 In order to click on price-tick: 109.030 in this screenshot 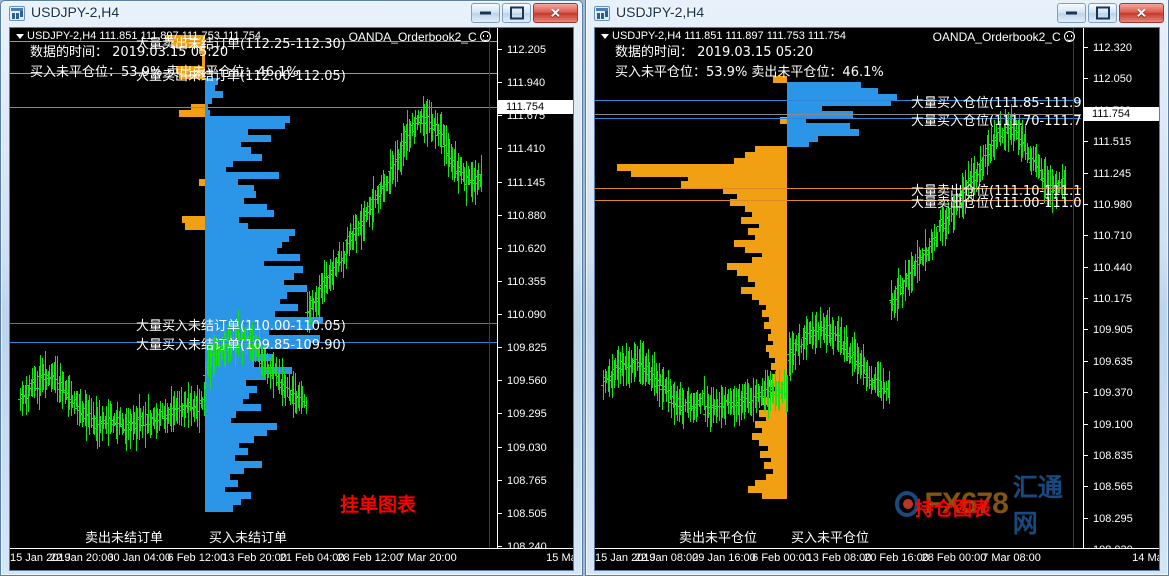, I will do `click(535, 448)`.